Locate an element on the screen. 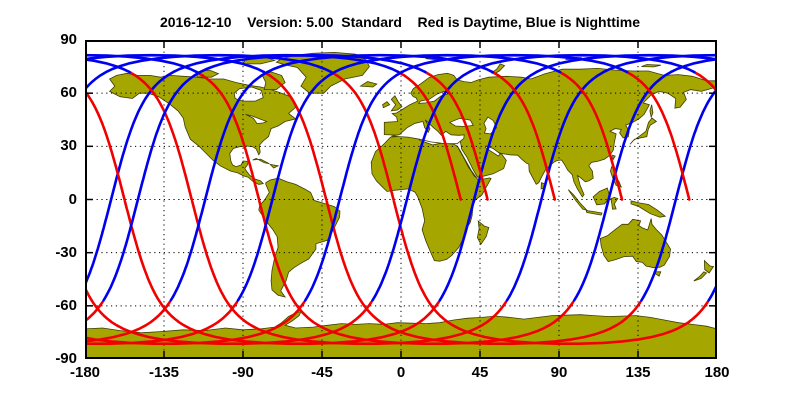 The width and height of the screenshot is (800, 400). land-baffin-island is located at coordinates (273, 80).